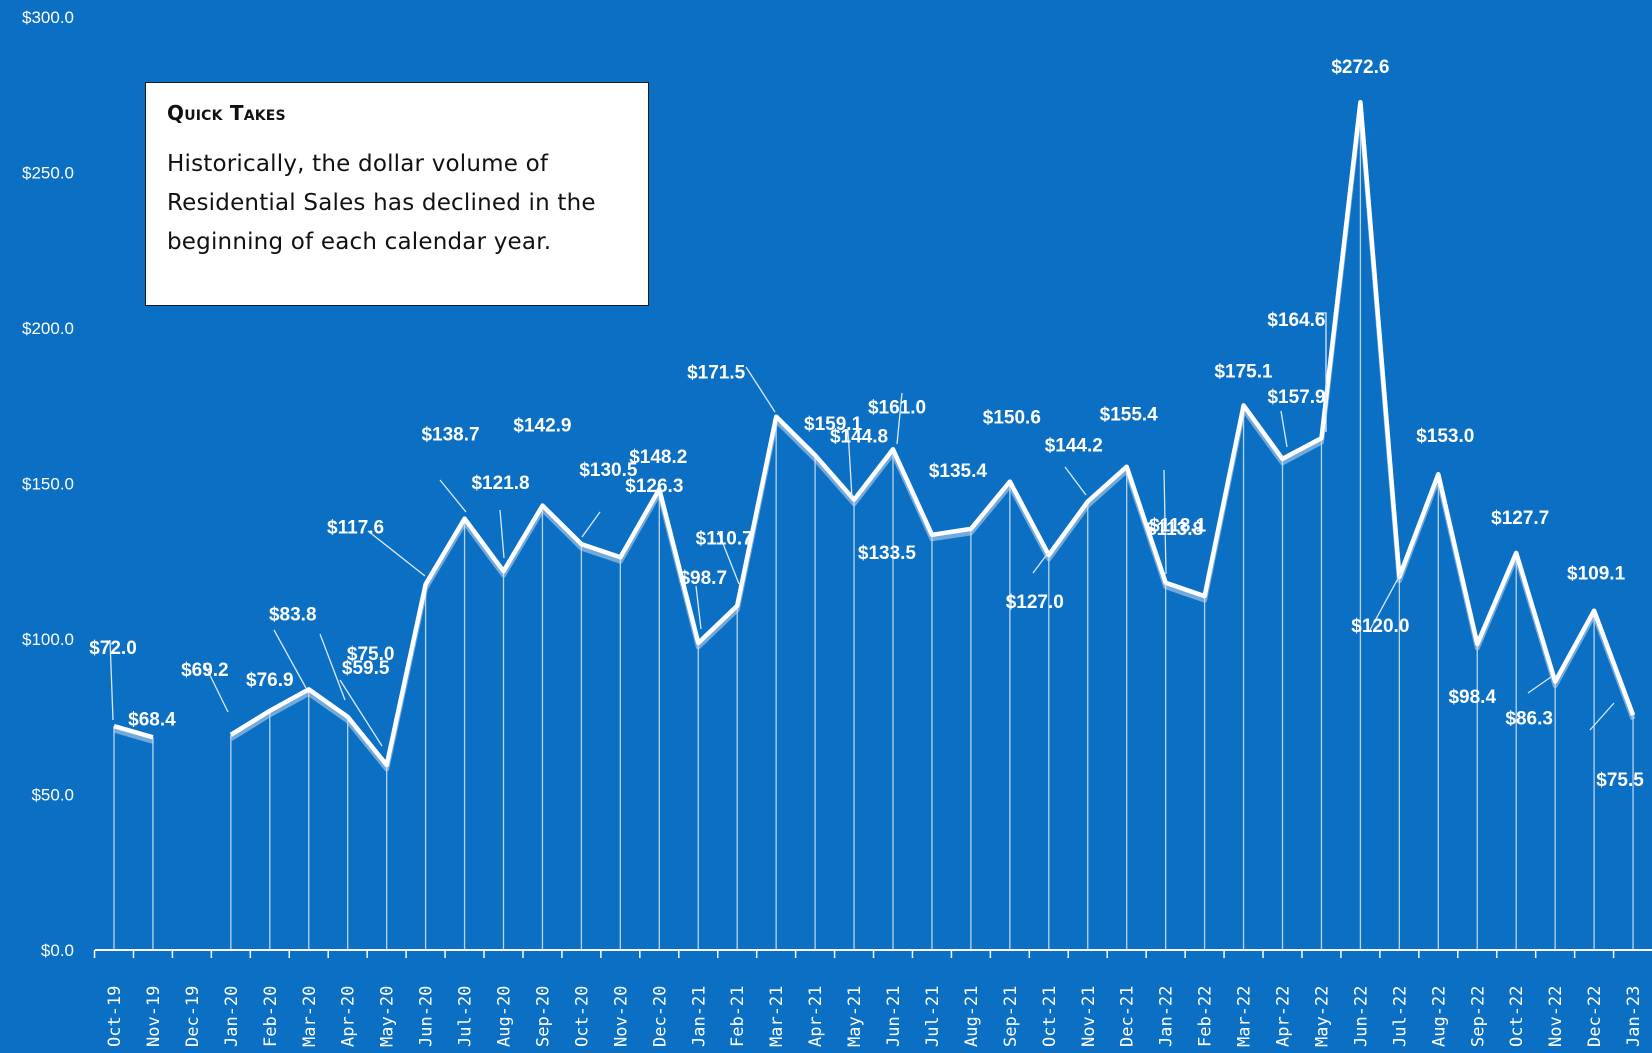 The width and height of the screenshot is (1652, 1053). Describe the element at coordinates (1634, 1016) in the screenshot. I see `x-tick-label: Jan-23` at that location.